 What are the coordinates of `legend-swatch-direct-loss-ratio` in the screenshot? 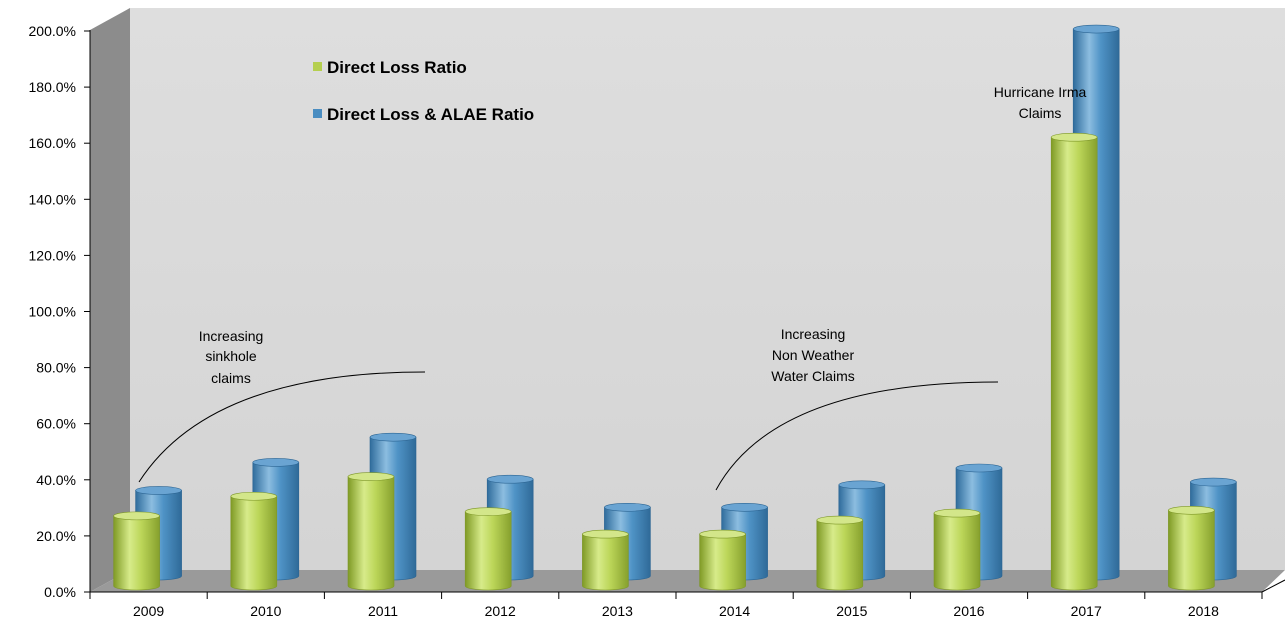 It's located at (317, 66).